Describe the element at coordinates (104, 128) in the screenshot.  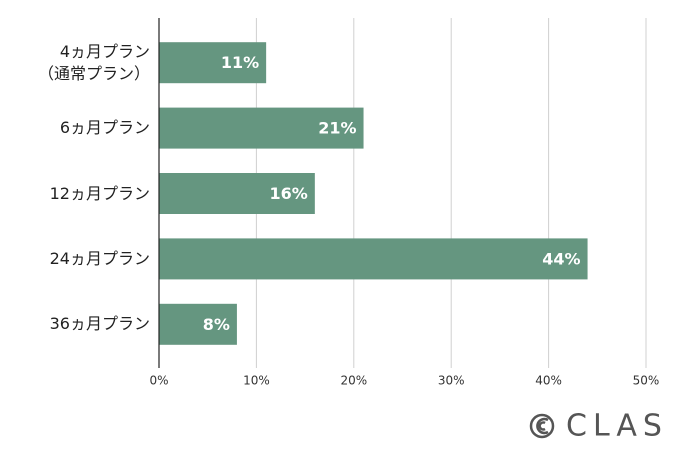
I see `y-tick-label: 6ヵ月プラン` at that location.